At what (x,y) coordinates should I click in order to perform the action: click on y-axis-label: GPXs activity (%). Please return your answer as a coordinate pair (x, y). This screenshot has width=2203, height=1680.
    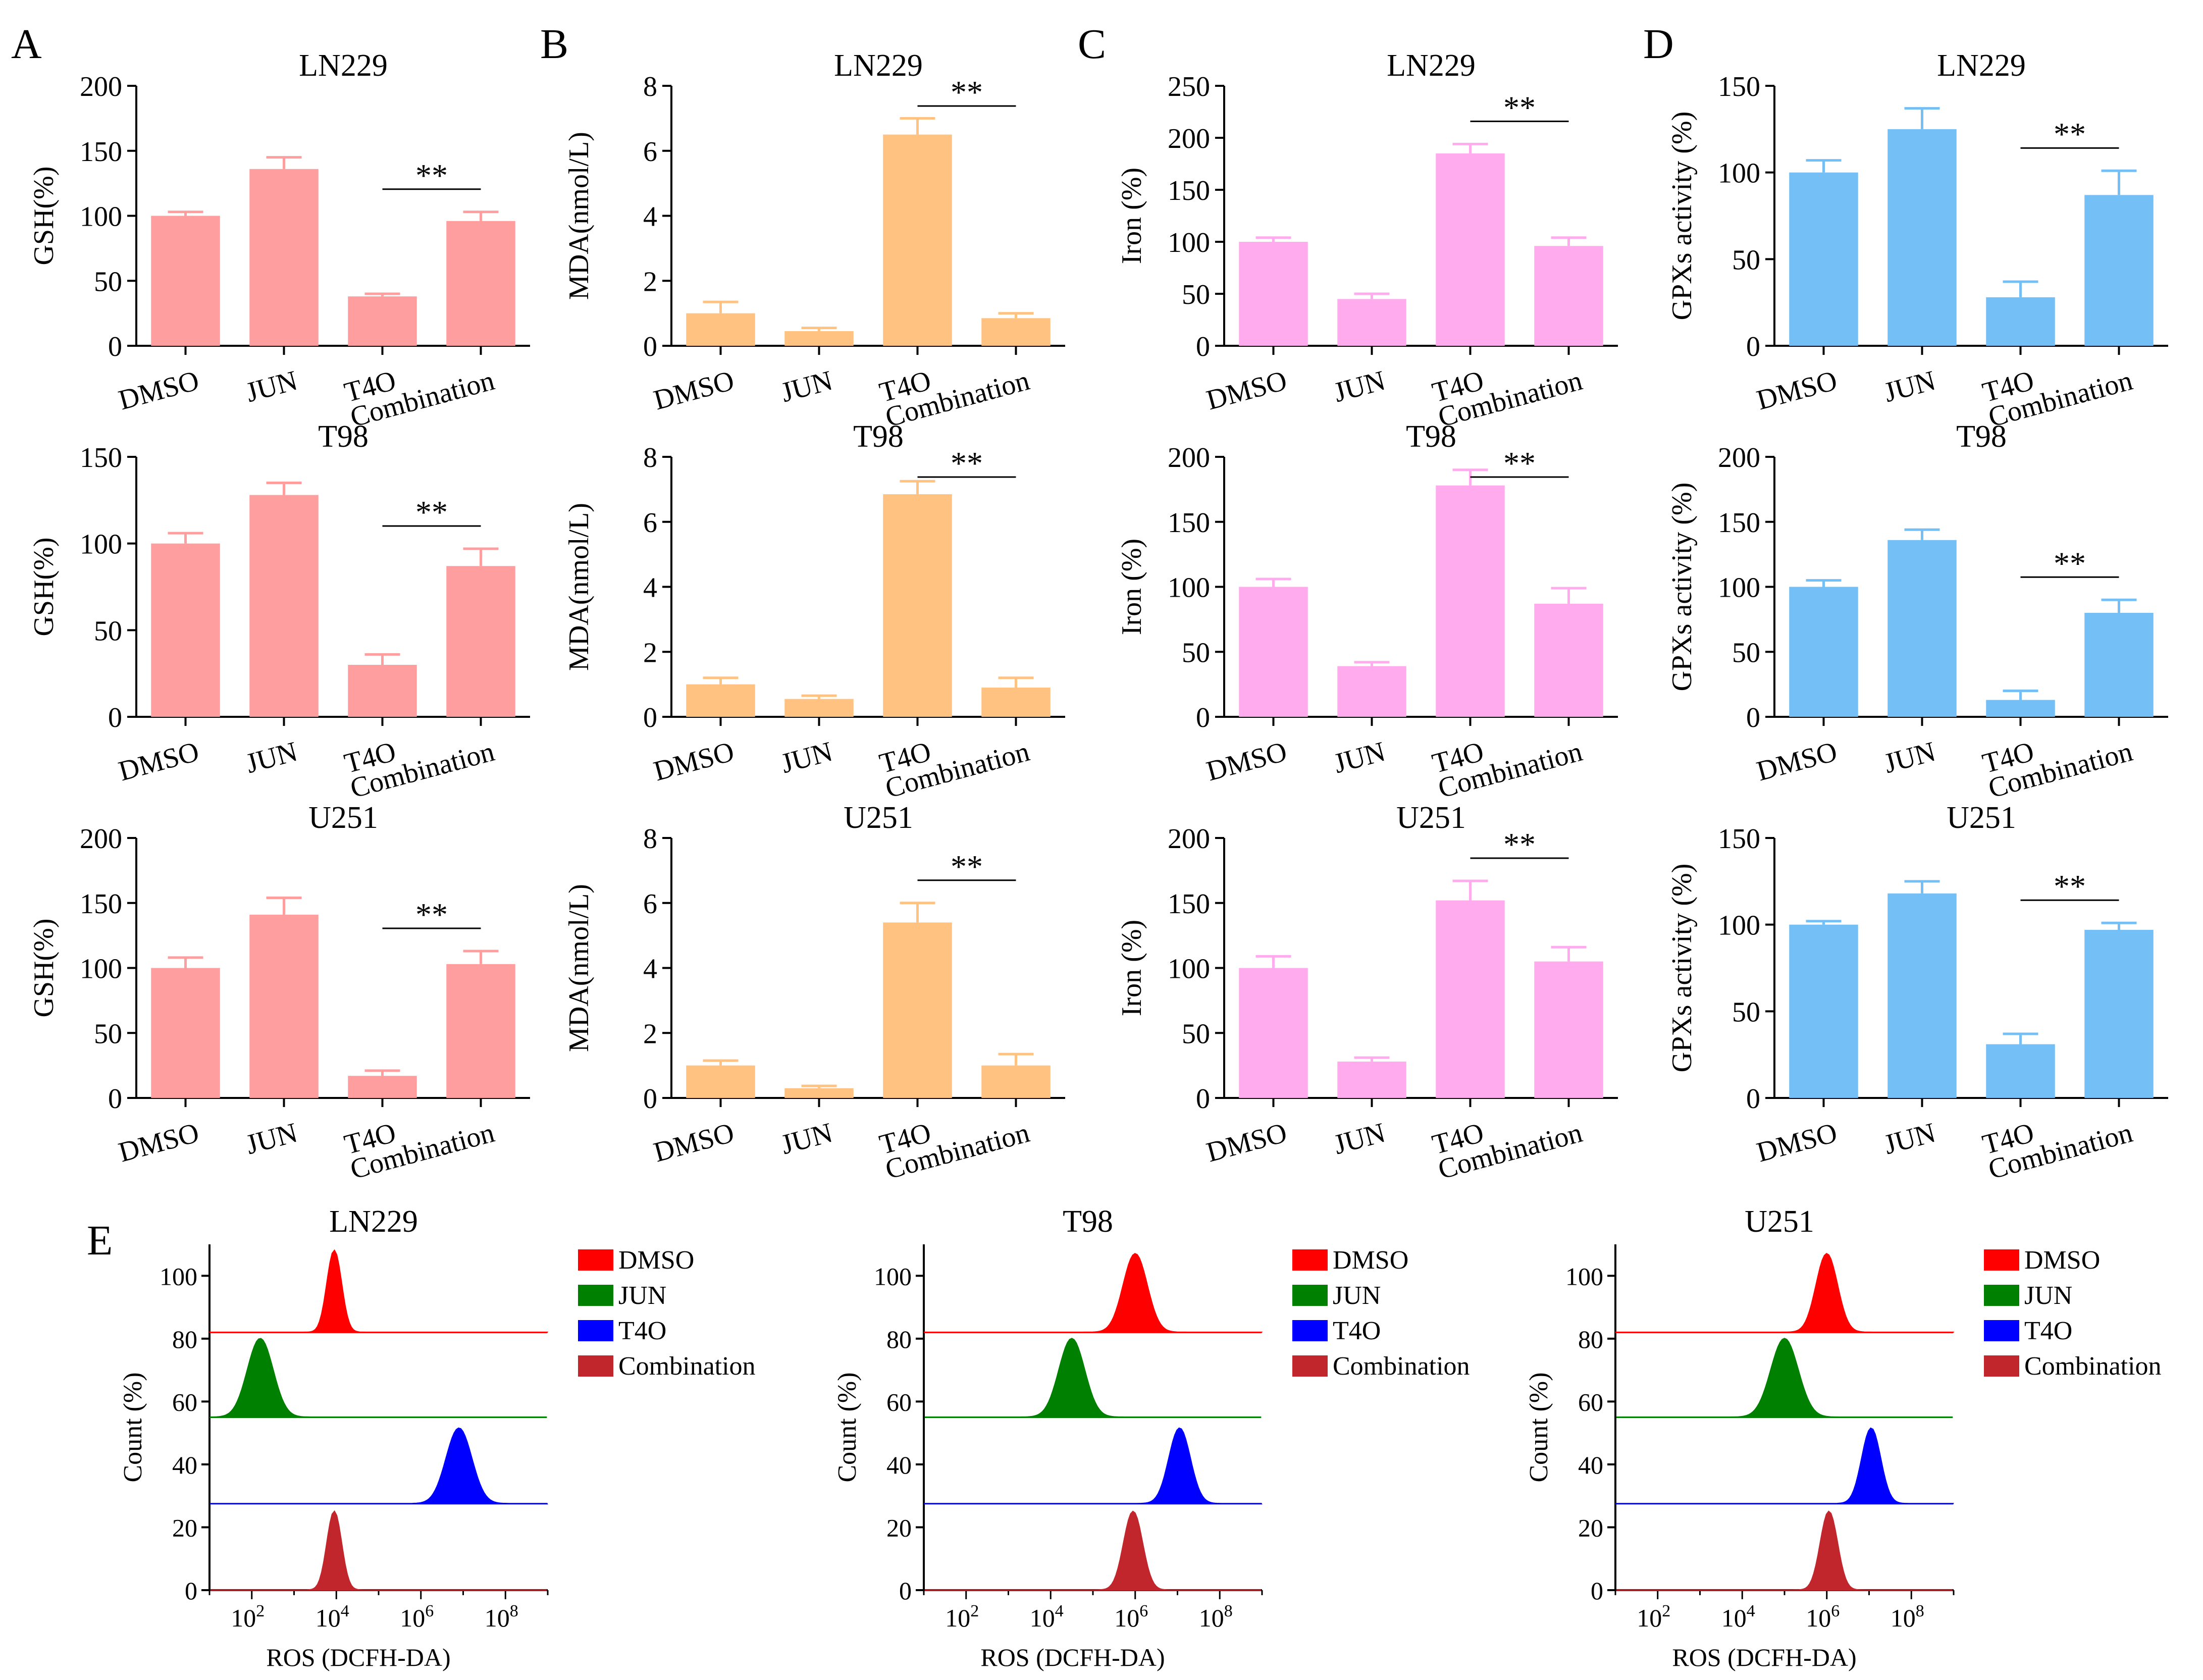
    Looking at the image, I should click on (1682, 587).